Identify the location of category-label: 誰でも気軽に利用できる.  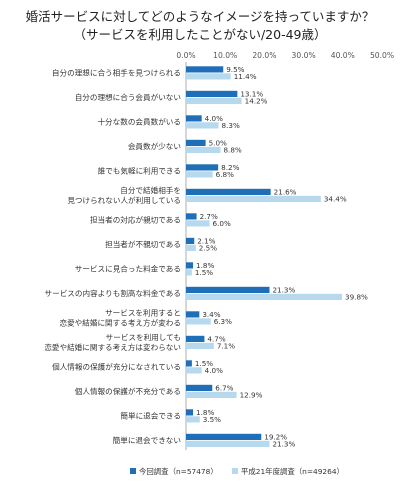
(139, 171).